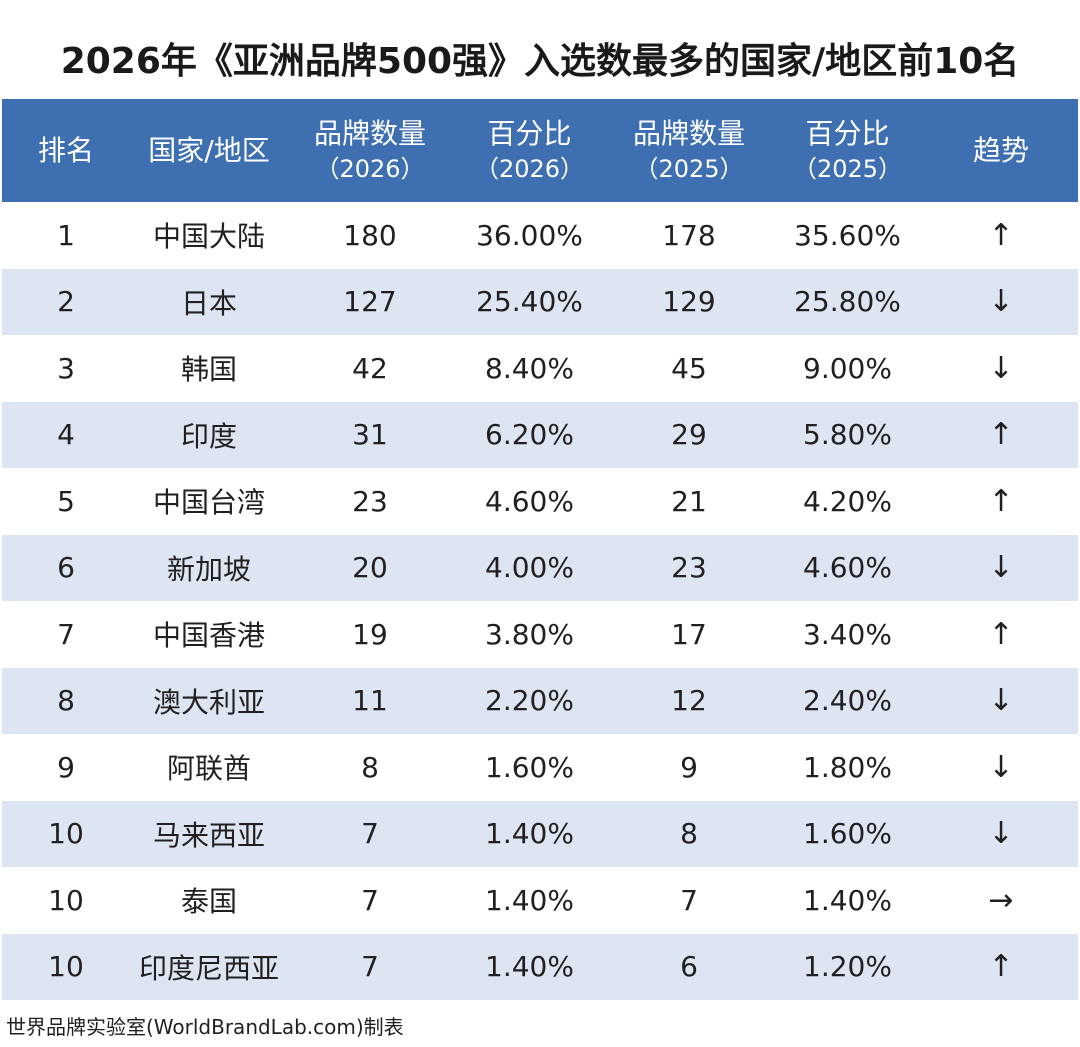  What do you see at coordinates (689, 168) in the screenshot?
I see `column-header-count-2025-year: （2025）` at bounding box center [689, 168].